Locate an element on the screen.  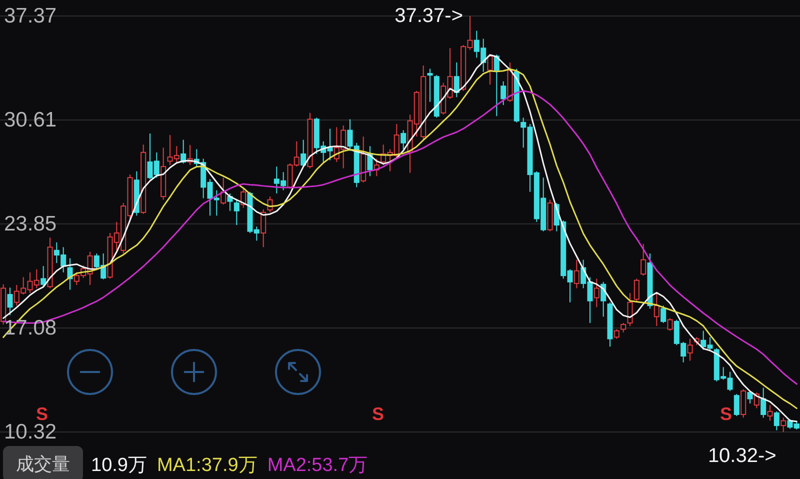
annotation: MA1:37.9万 is located at coordinates (207, 465).